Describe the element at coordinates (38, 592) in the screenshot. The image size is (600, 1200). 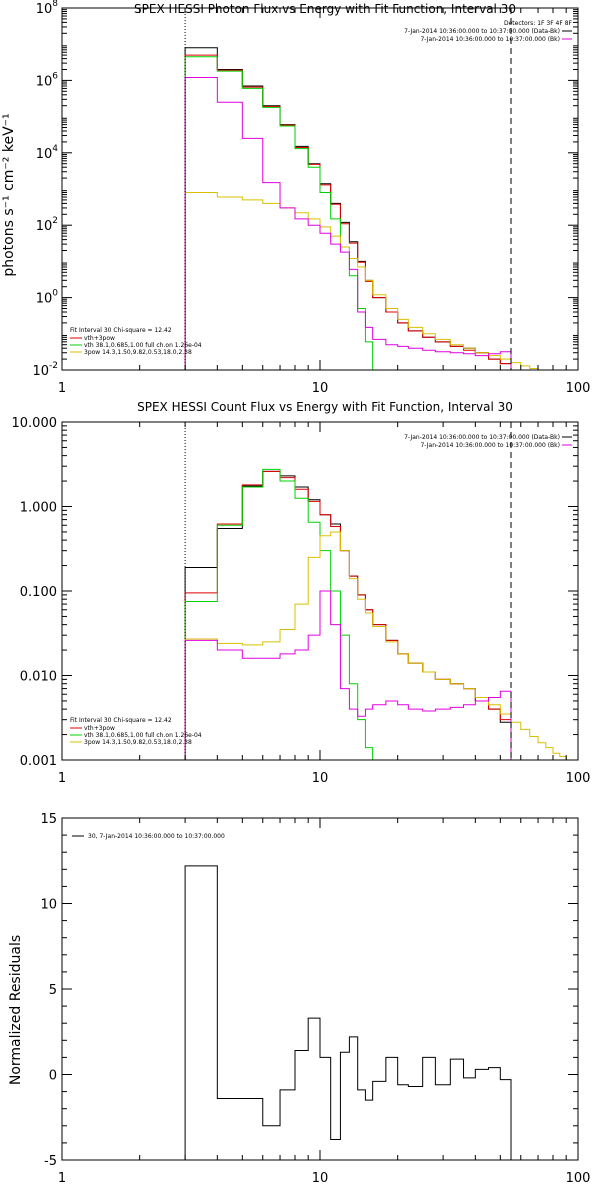
I see `count-y-tick-label: 0.100` at that location.